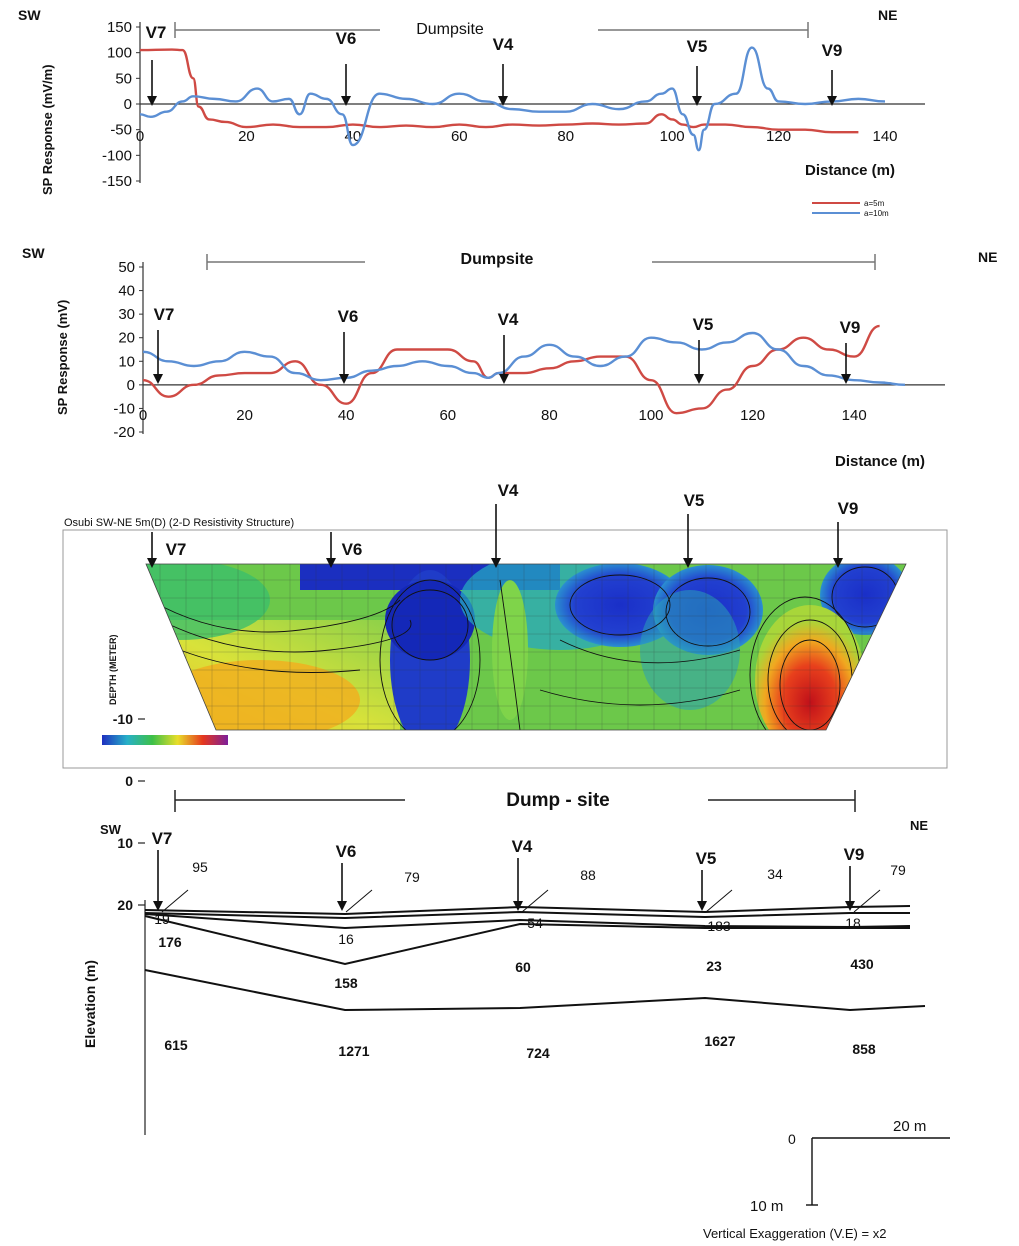  I want to click on layer4-resistivity: 858, so click(864, 1049).